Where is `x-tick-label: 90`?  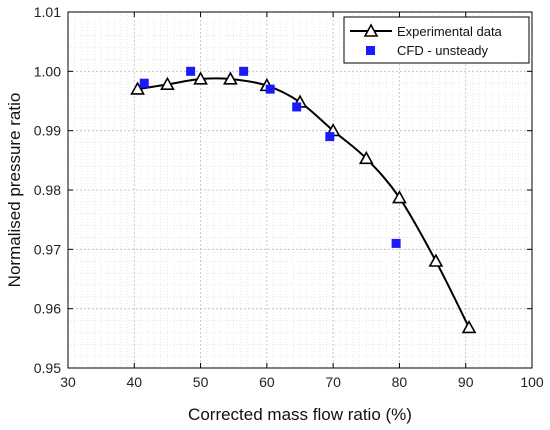
x-tick-label: 90 is located at coordinates (466, 382).